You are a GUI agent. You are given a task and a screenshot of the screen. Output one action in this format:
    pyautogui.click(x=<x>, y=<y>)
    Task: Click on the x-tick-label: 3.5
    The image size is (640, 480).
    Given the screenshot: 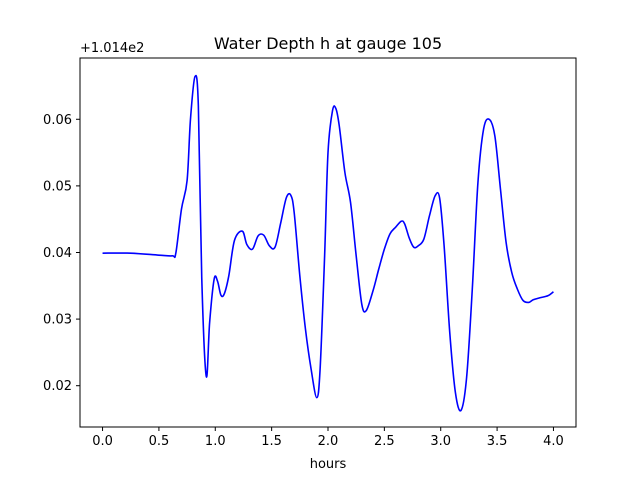 What is the action you would take?
    pyautogui.click(x=497, y=441)
    